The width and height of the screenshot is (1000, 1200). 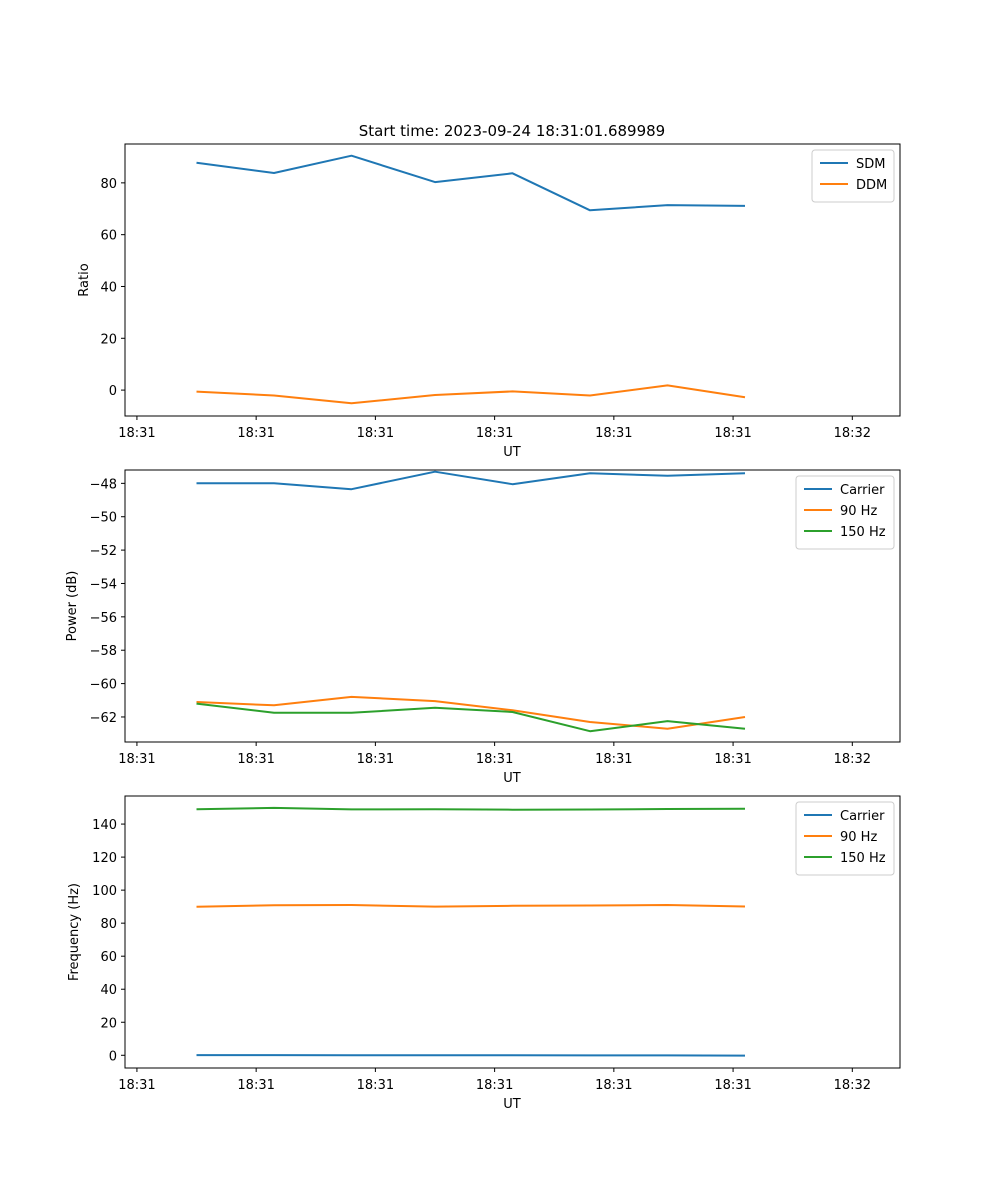 I want to click on y-tick-label: −56, so click(x=103, y=618).